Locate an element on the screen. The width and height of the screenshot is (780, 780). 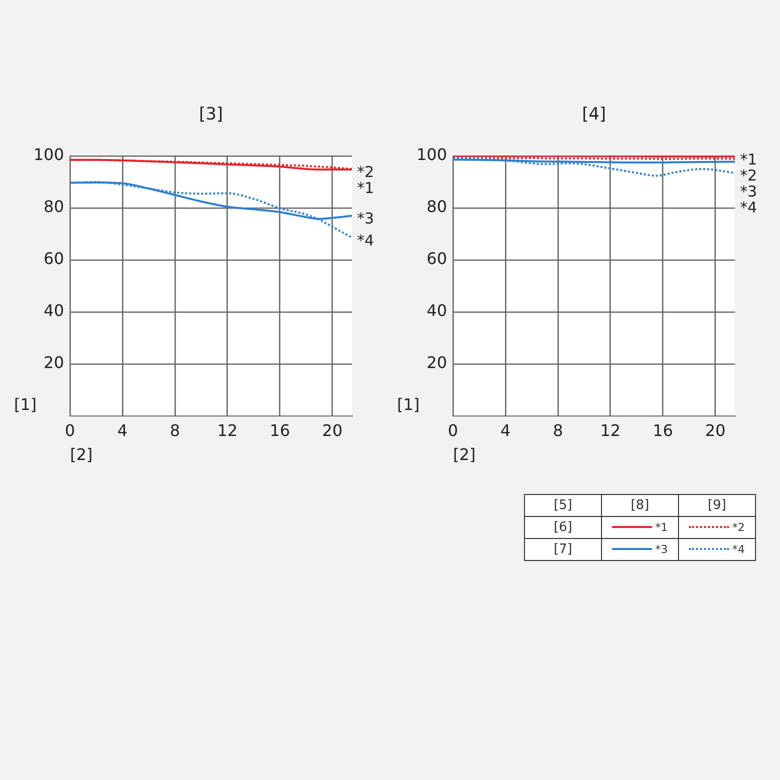
text: *4 is located at coordinates (749, 207).